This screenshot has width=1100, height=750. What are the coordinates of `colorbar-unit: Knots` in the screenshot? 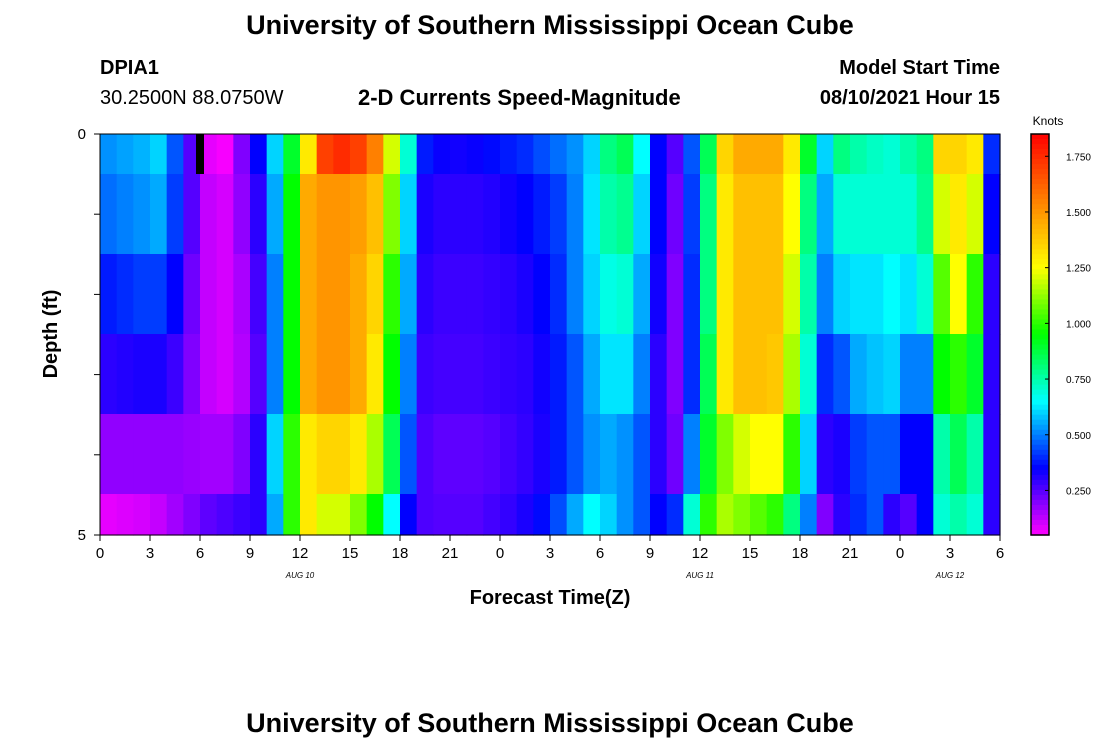 It's located at (1048, 121).